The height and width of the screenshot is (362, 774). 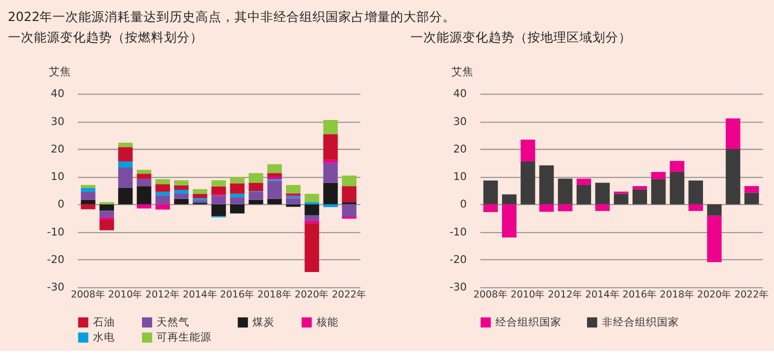 What do you see at coordinates (458, 259) in the screenshot?
I see `y-tick-label: -20` at bounding box center [458, 259].